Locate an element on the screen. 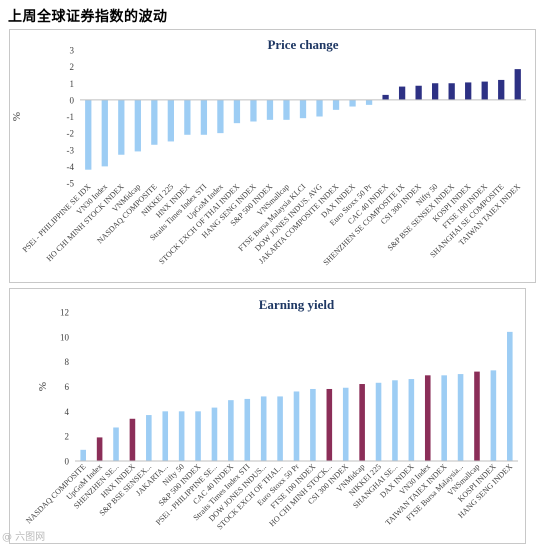 The width and height of the screenshot is (540, 549). y-tick-label: 12 is located at coordinates (64, 313).